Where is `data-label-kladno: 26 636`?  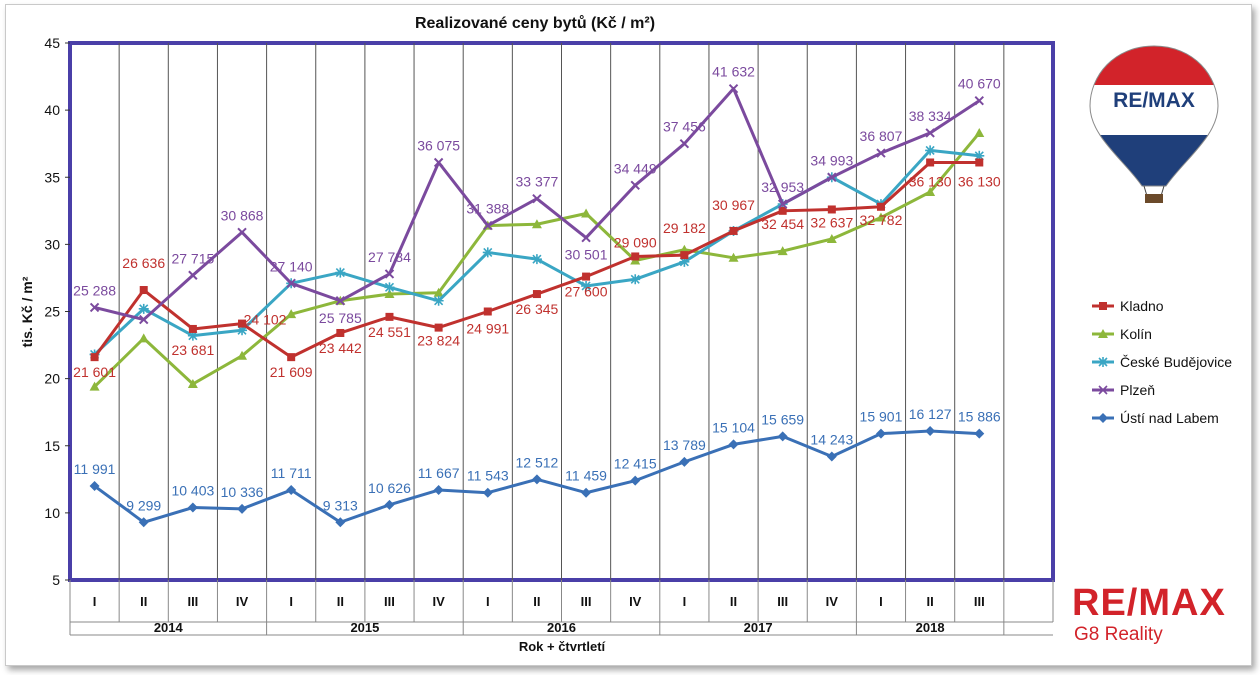 data-label-kladno: 26 636 is located at coordinates (143, 263).